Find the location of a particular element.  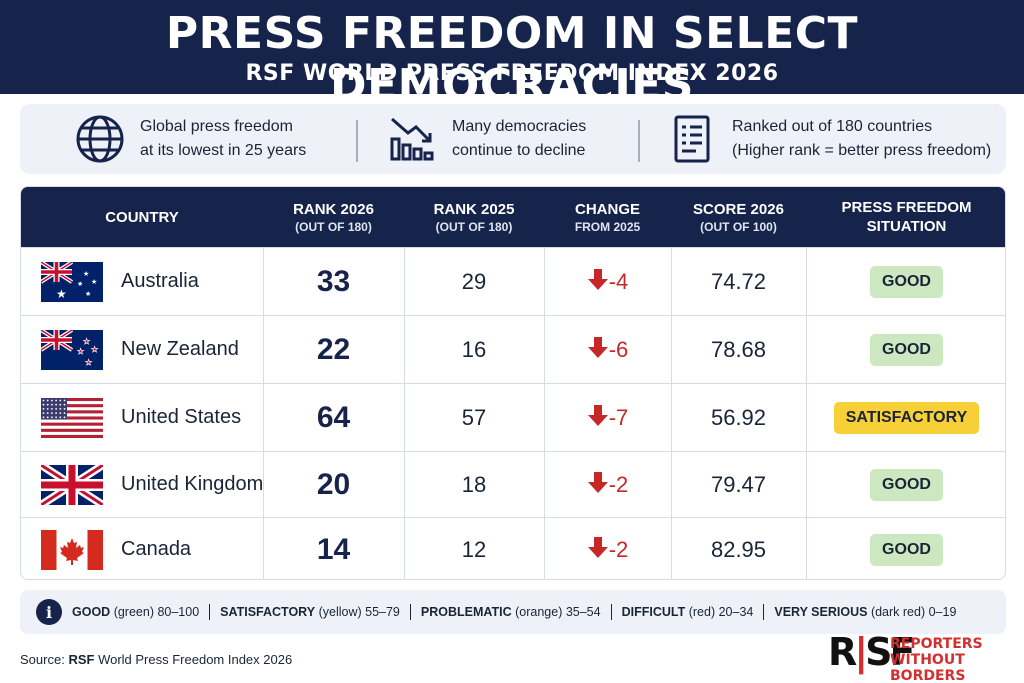

document-icon is located at coordinates (692, 139).